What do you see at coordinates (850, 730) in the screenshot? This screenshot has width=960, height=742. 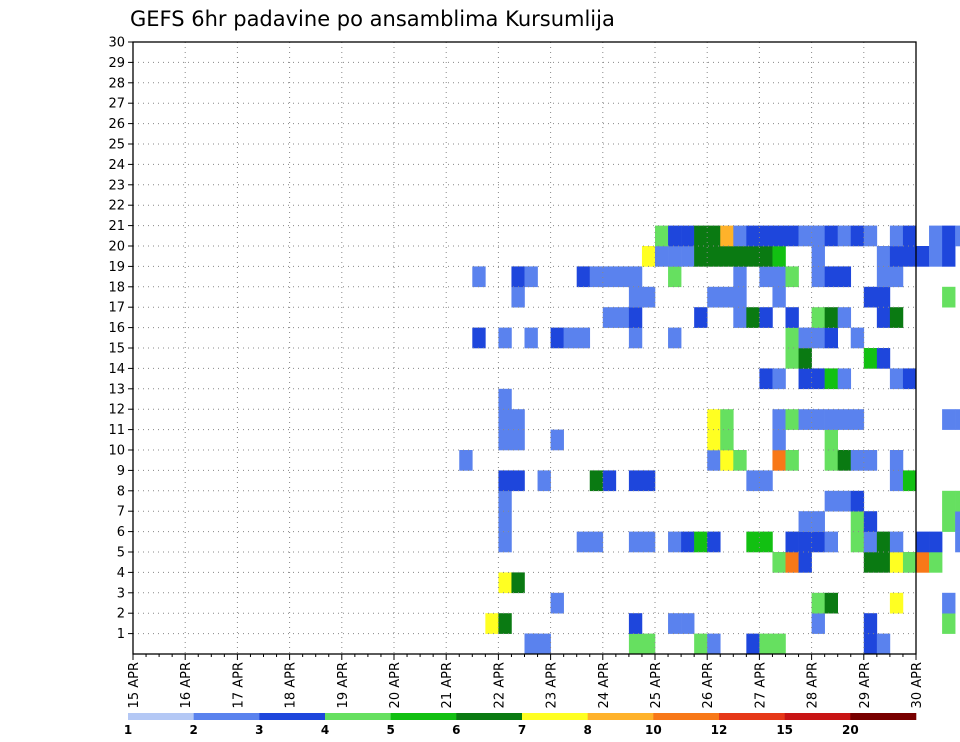 I see `legend-label: 20` at bounding box center [850, 730].